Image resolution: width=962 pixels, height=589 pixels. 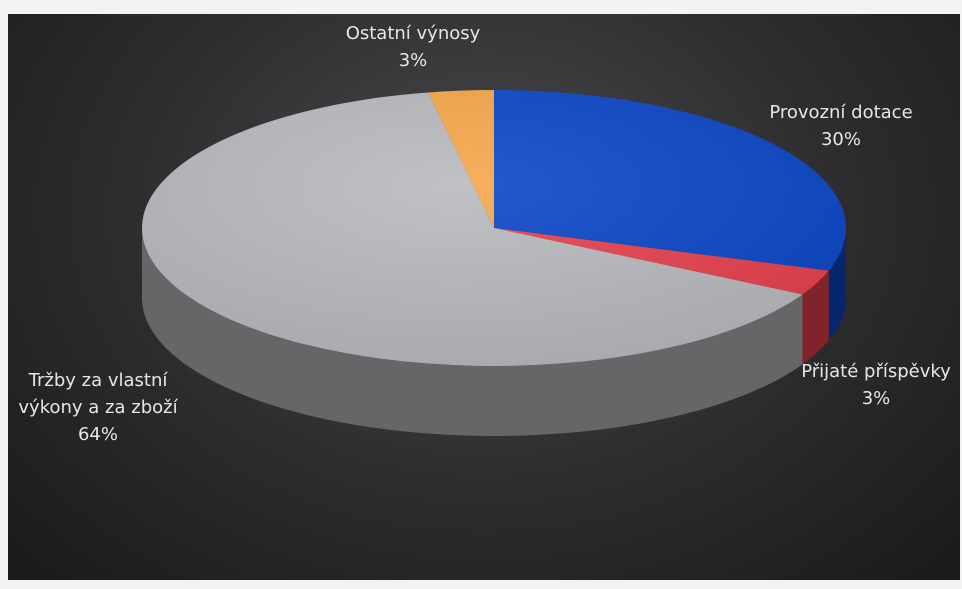 I want to click on slice-percent: 30%, so click(x=841, y=139).